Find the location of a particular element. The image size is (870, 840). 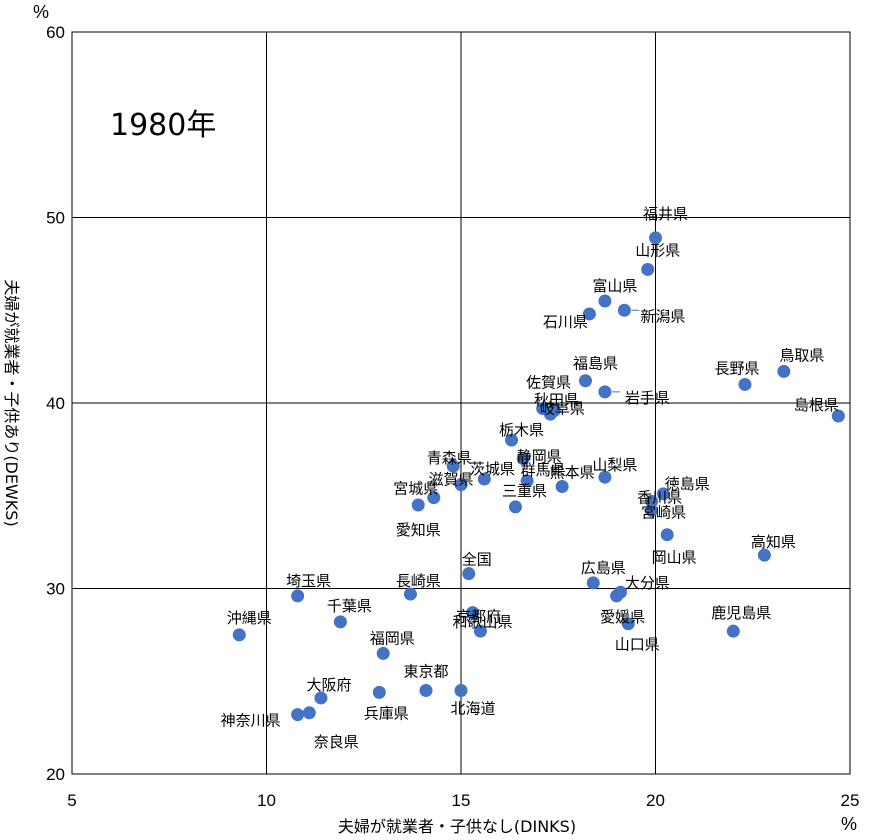

x-tick-label: 5 is located at coordinates (71, 800).